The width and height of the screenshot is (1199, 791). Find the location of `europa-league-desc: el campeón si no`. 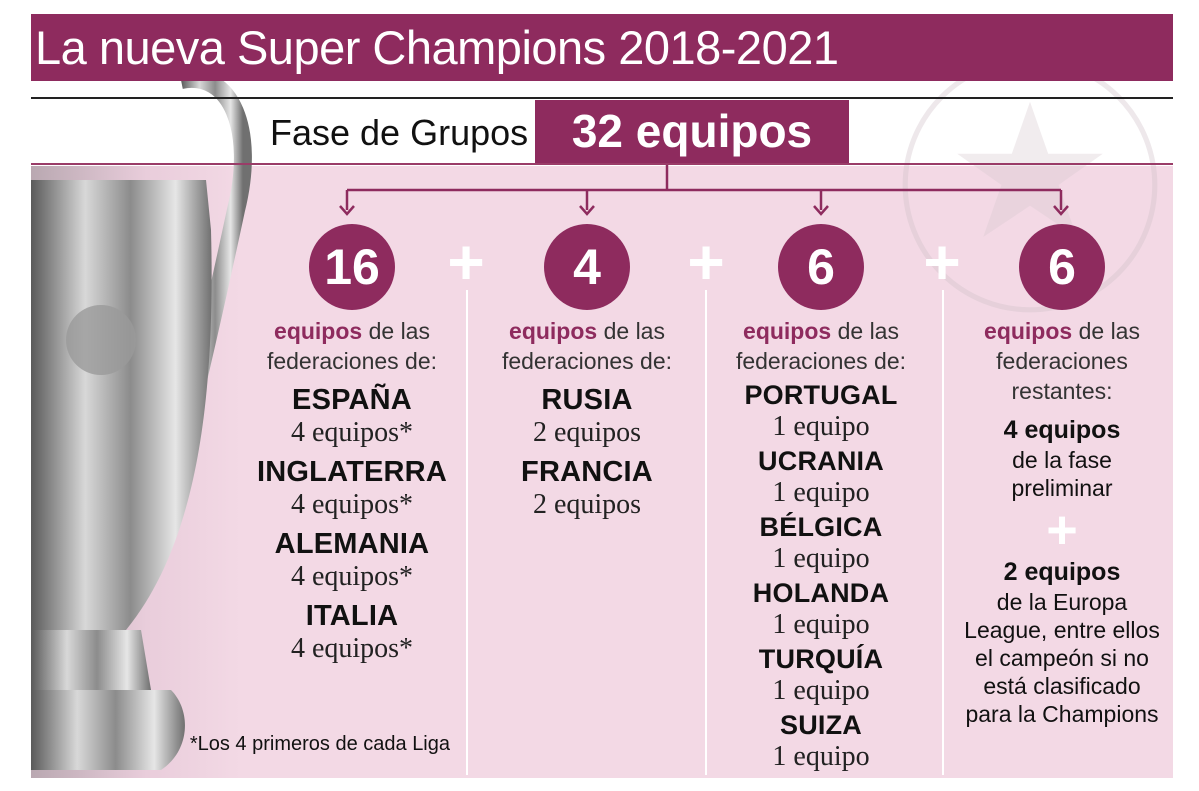

europa-league-desc: el campeón si no is located at coordinates (1062, 658).